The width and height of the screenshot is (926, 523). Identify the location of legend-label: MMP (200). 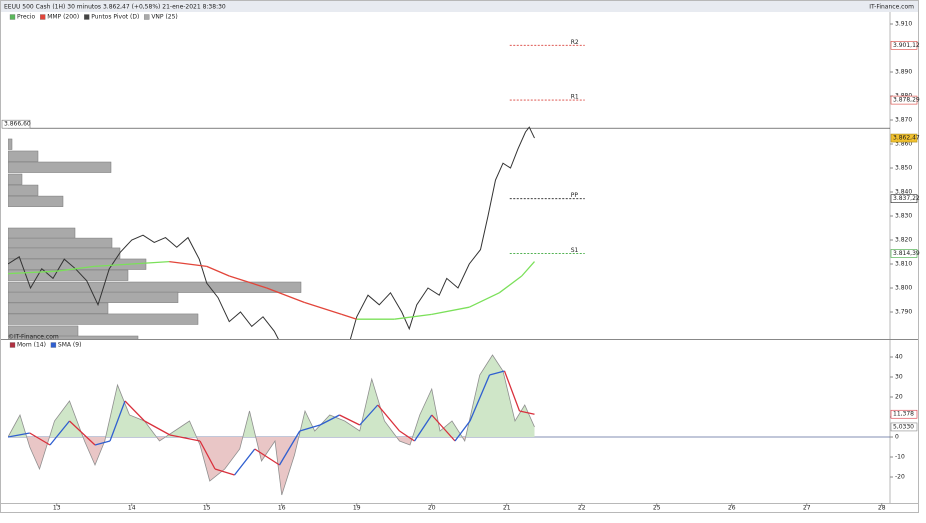
(63, 17).